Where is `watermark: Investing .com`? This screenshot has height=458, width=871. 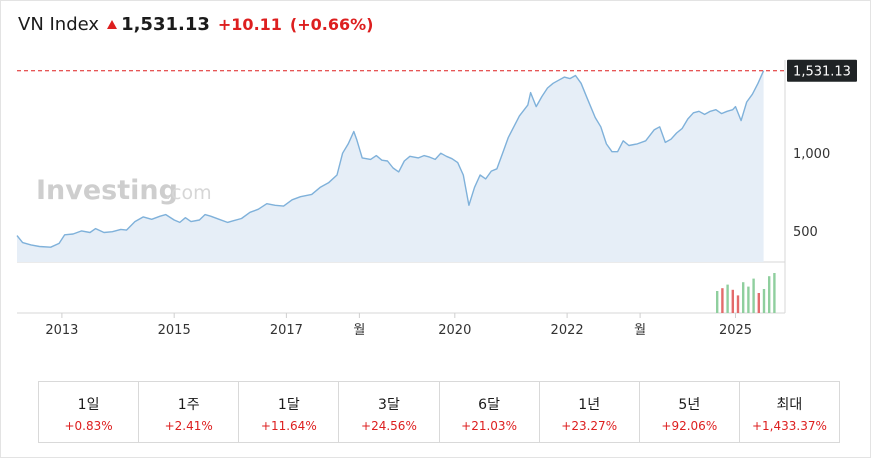 watermark: Investing .com is located at coordinates (124, 190).